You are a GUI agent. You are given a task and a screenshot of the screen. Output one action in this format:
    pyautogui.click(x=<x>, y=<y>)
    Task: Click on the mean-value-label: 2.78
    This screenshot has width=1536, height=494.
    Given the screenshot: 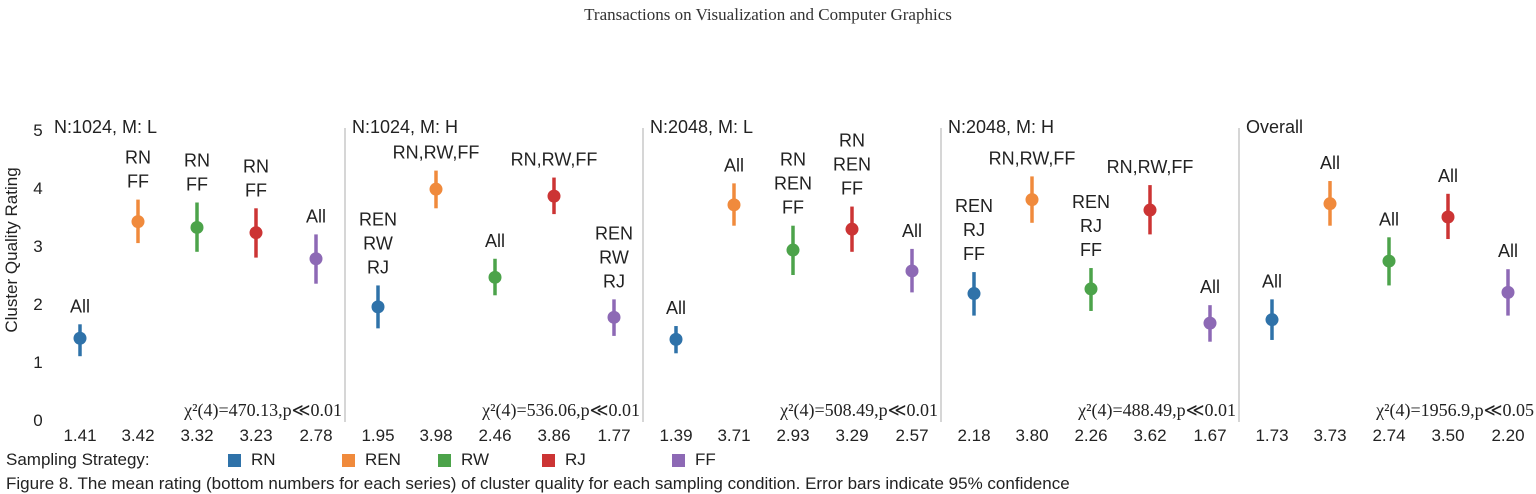 What is the action you would take?
    pyautogui.click(x=315, y=435)
    